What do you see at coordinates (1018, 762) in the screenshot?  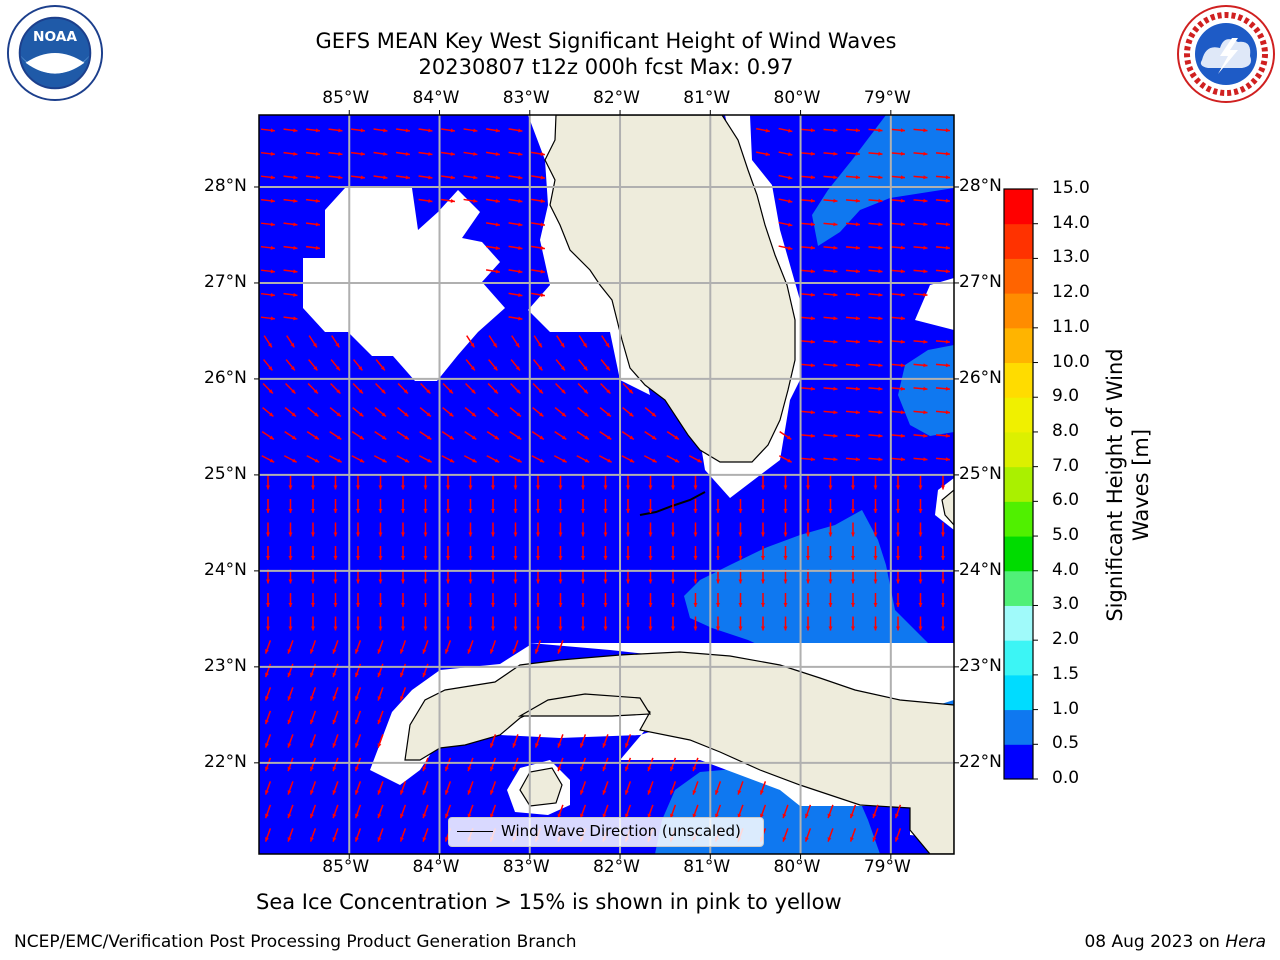 I see `colorbar-segment` at bounding box center [1018, 762].